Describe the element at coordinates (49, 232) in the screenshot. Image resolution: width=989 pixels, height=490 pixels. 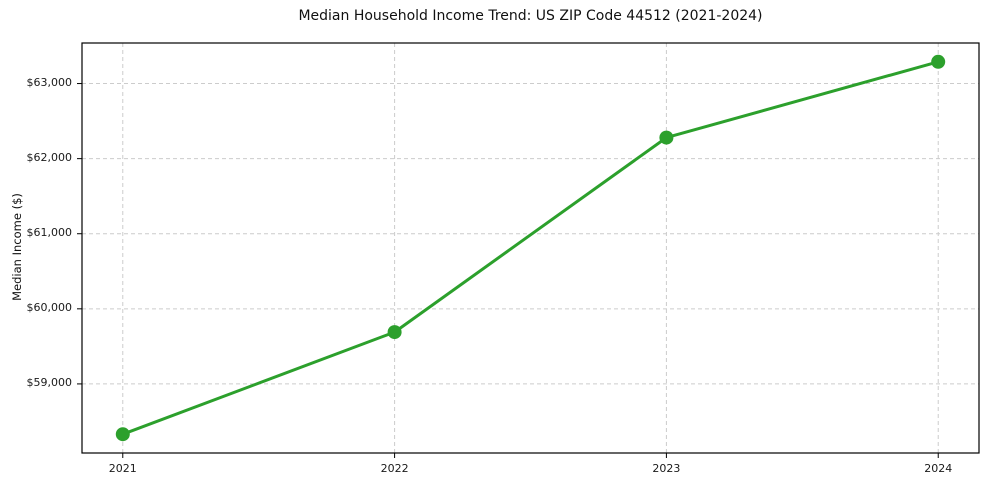
I see `y-tick-label: $61,000` at that location.